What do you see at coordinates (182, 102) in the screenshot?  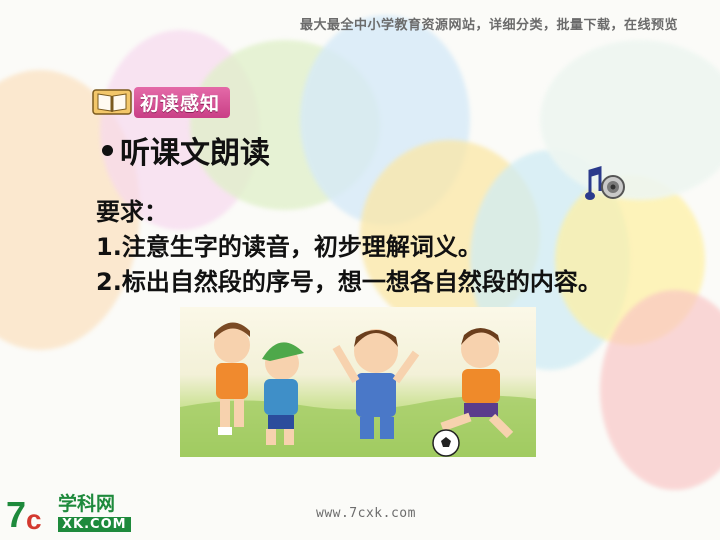 I see `section-title: 初读感知` at bounding box center [182, 102].